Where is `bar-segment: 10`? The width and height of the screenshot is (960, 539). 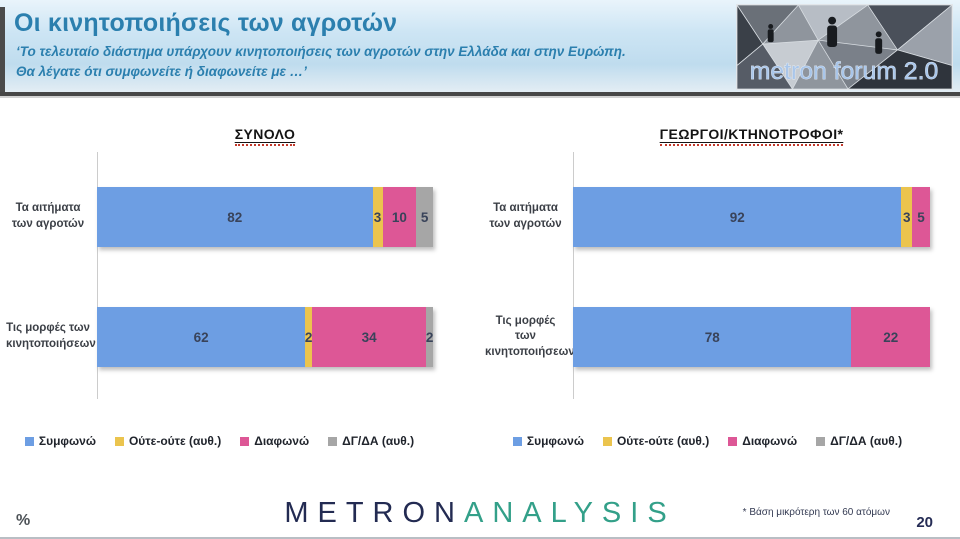 bar-segment: 10 is located at coordinates (399, 217).